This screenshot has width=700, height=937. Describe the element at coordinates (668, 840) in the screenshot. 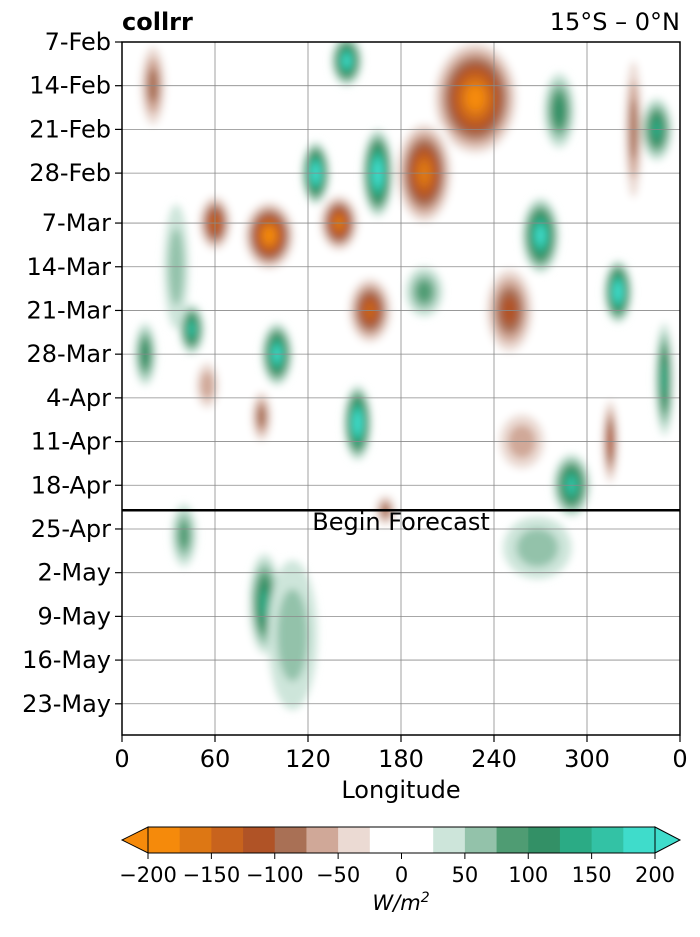

I see `colorbar-extend-max` at that location.